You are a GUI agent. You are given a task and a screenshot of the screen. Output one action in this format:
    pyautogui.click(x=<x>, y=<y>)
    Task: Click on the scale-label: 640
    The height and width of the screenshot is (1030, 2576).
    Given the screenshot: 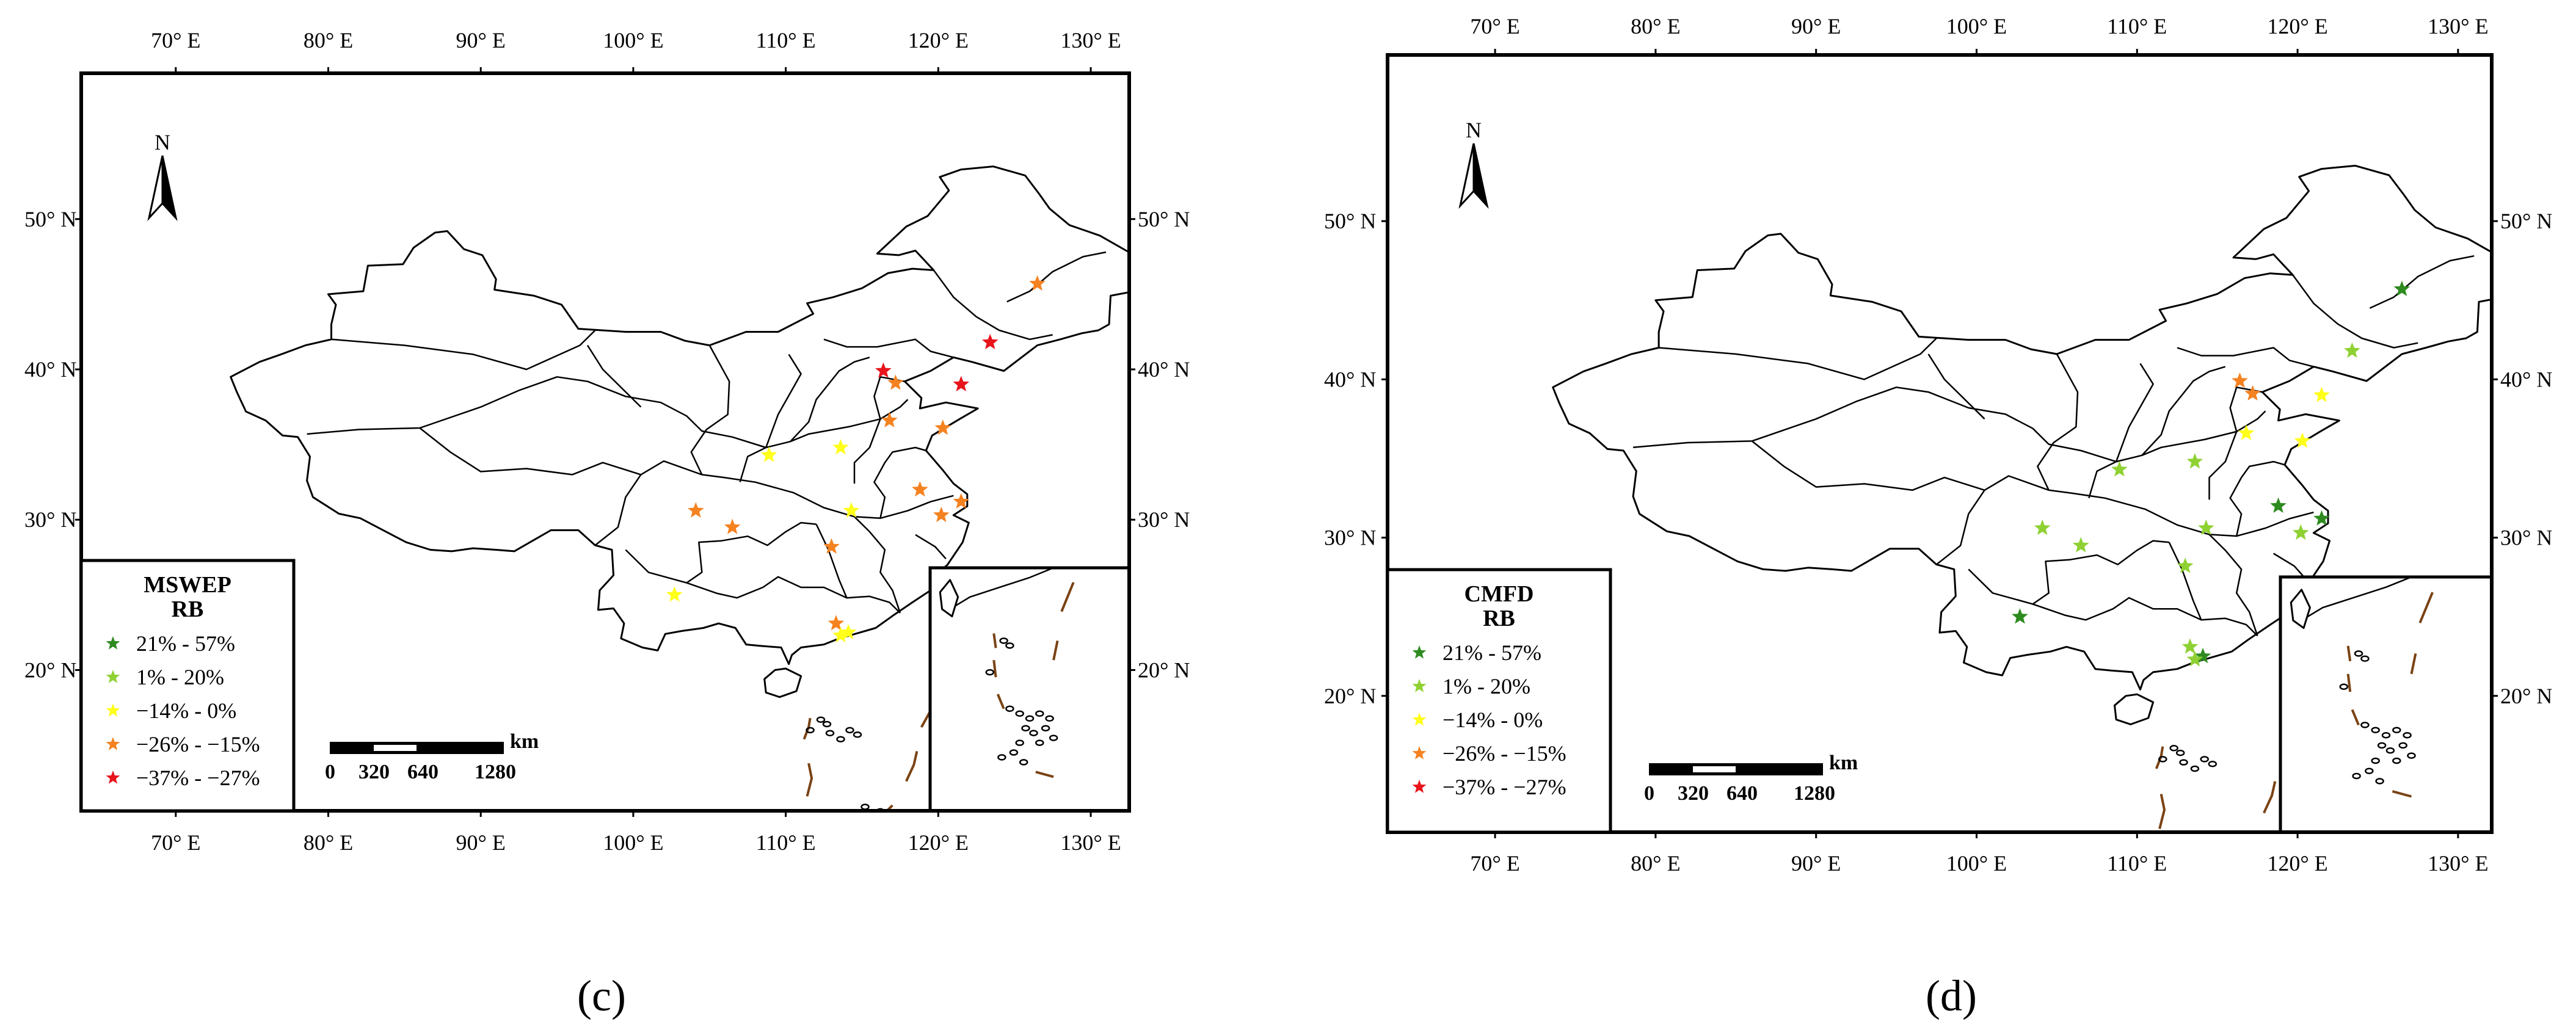 What is the action you would take?
    pyautogui.click(x=422, y=772)
    